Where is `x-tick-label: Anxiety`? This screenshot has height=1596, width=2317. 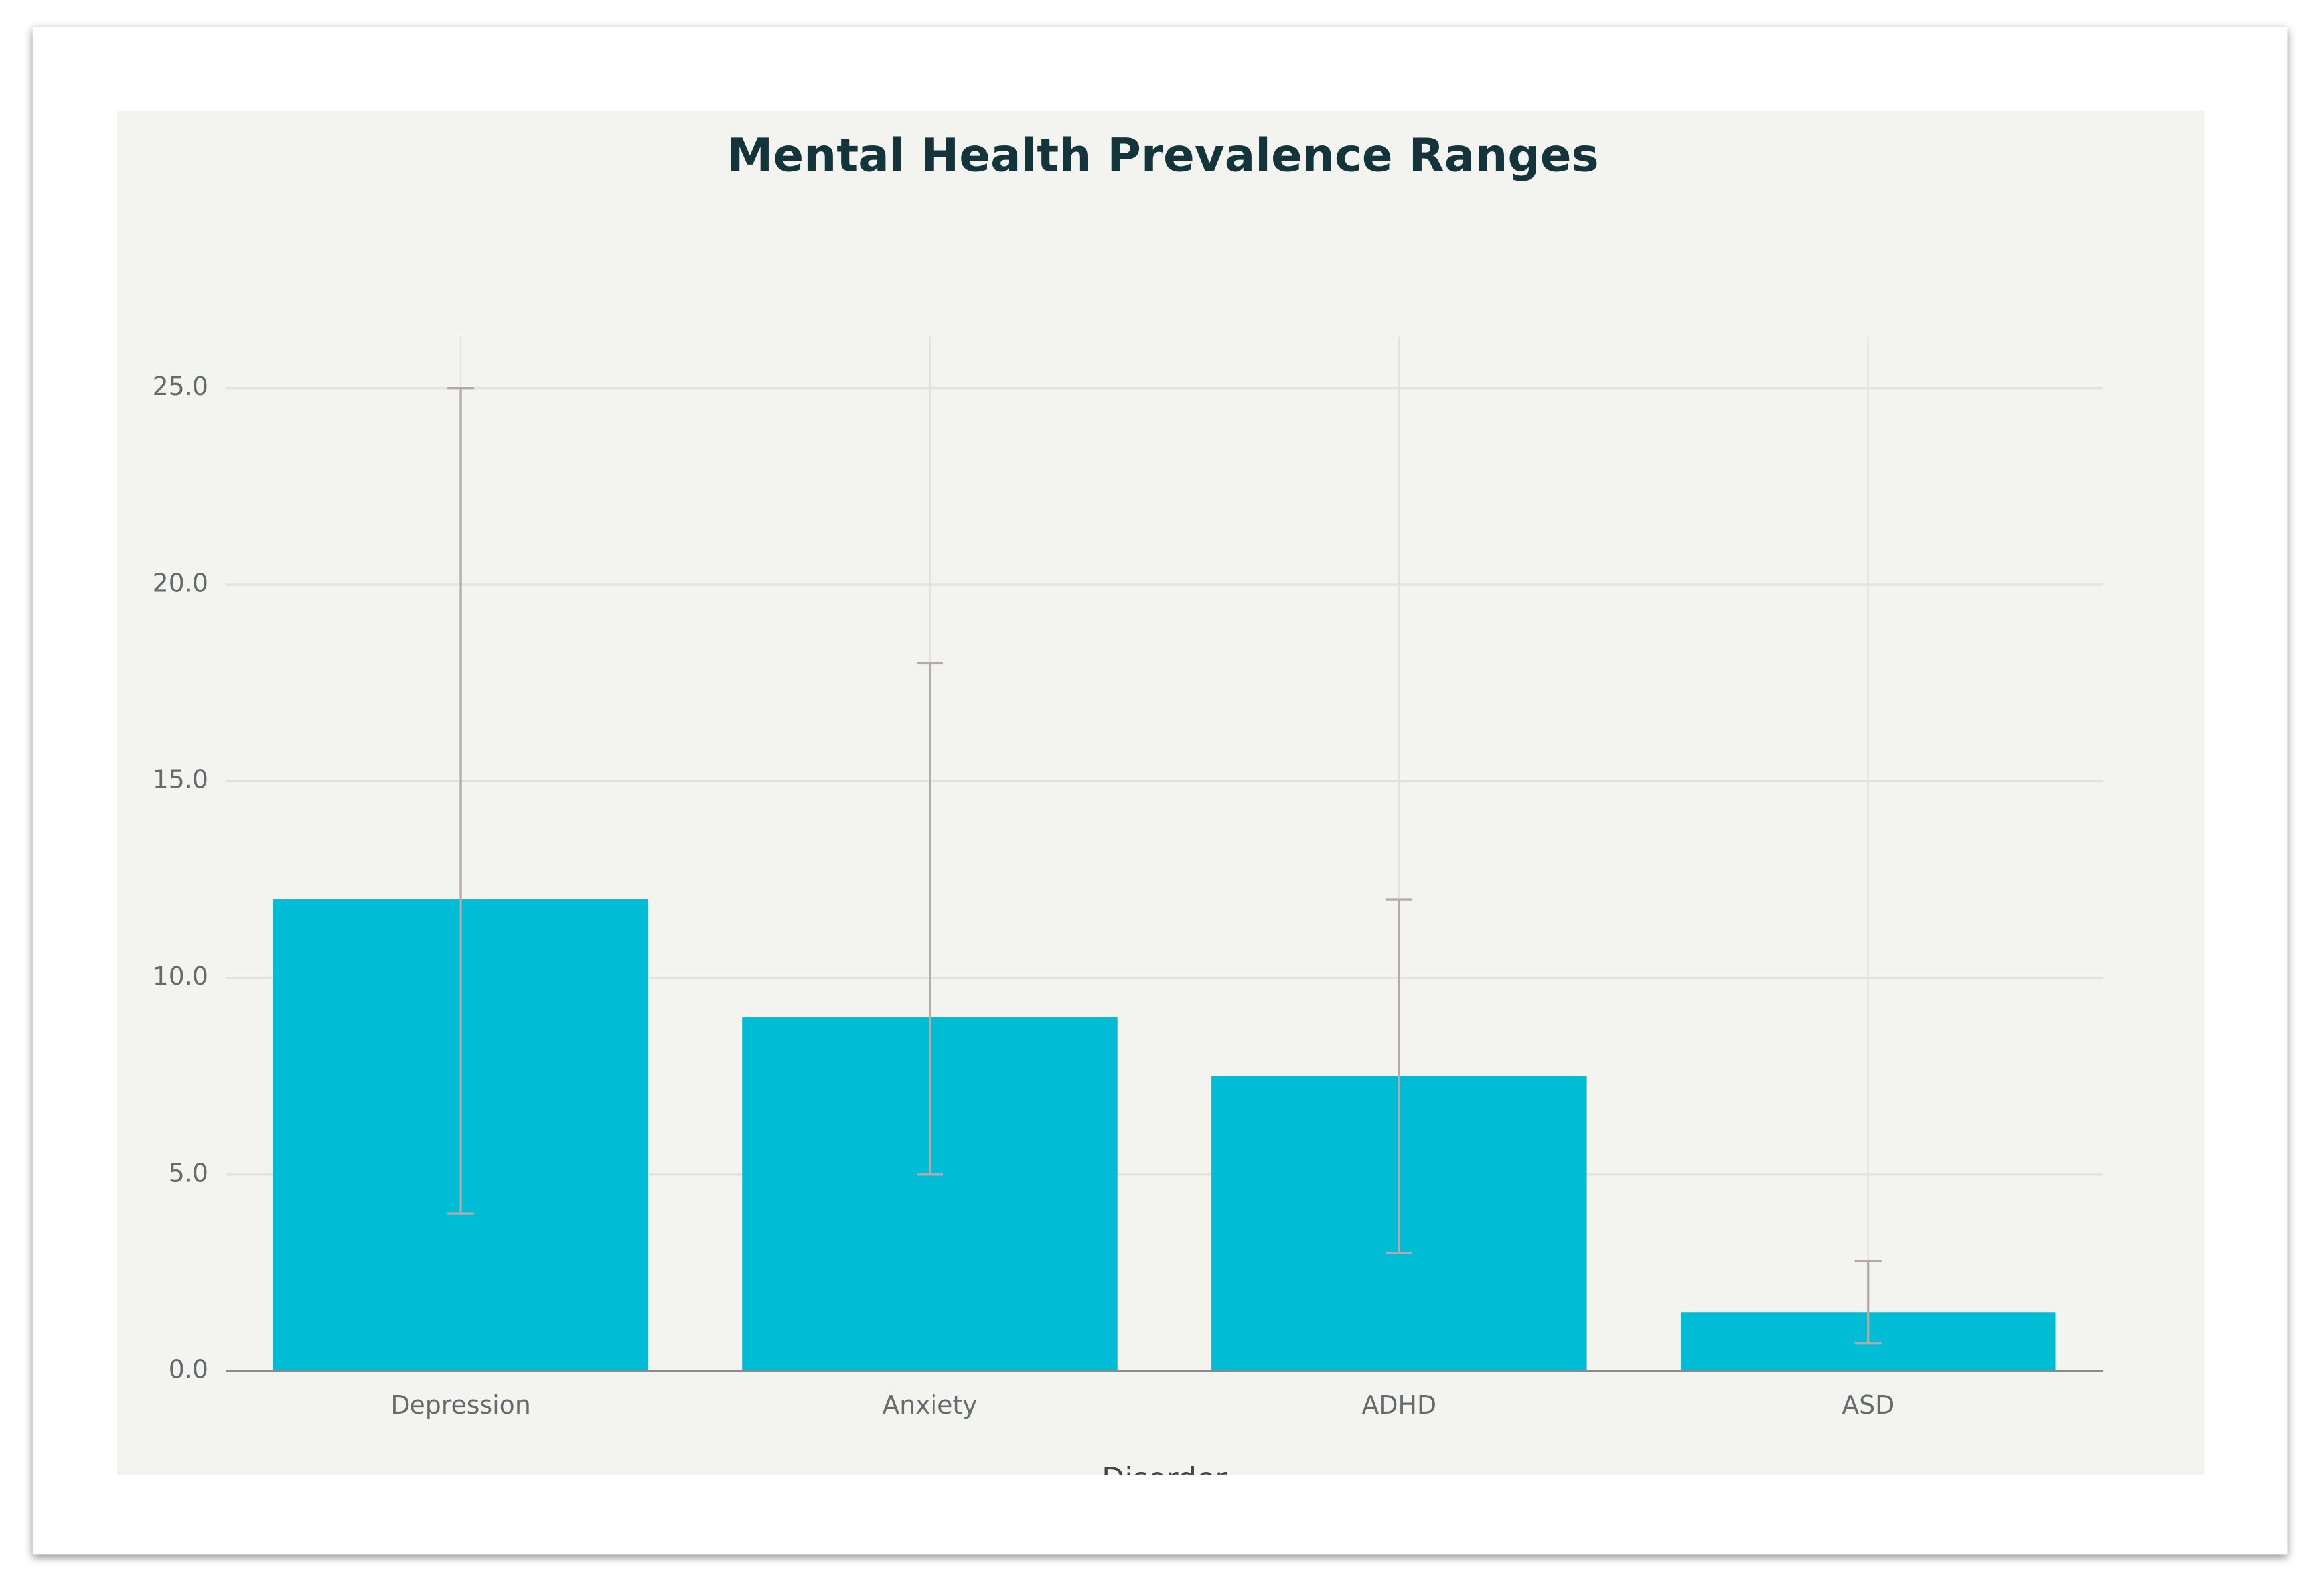
x-tick-label: Anxiety is located at coordinates (930, 1405).